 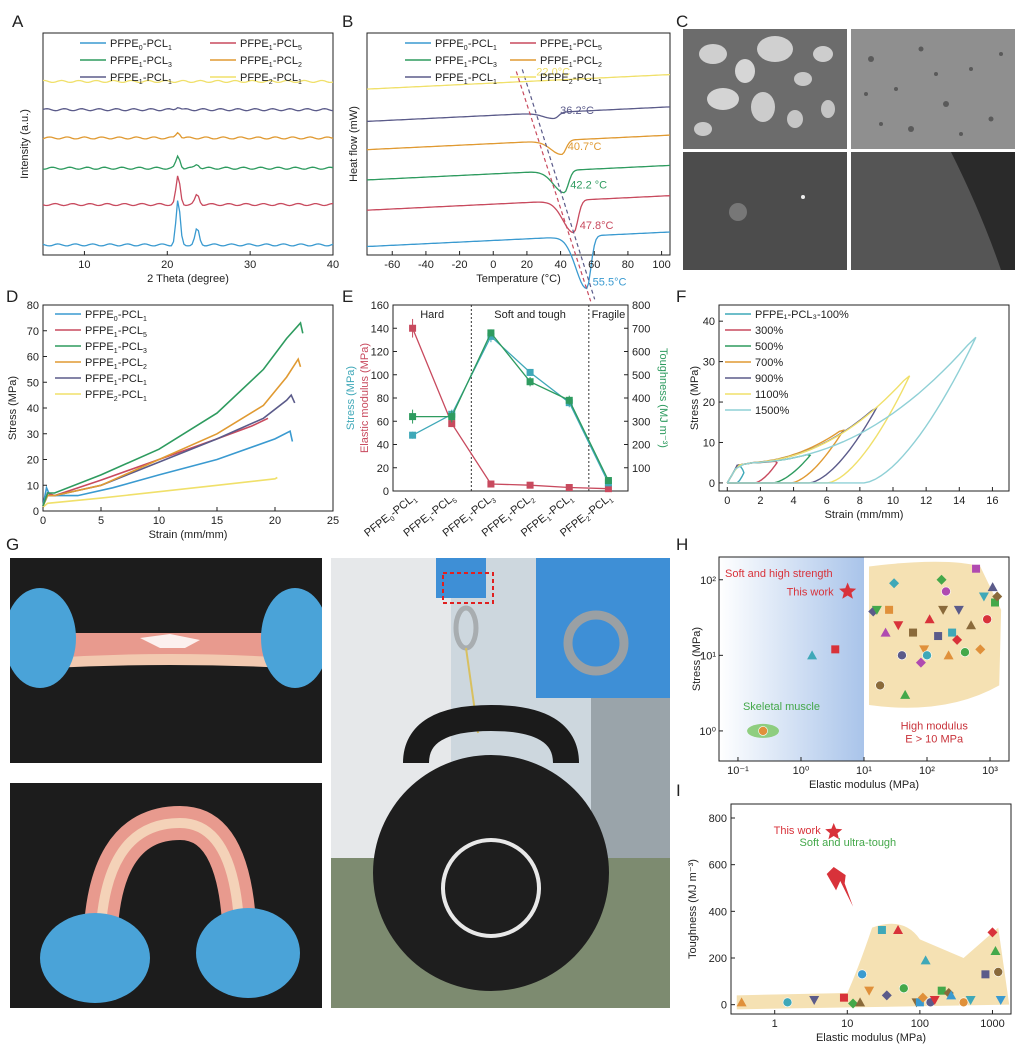 What do you see at coordinates (641, 376) in the screenshot?
I see `y-tick-label-right: 500` at bounding box center [641, 376].